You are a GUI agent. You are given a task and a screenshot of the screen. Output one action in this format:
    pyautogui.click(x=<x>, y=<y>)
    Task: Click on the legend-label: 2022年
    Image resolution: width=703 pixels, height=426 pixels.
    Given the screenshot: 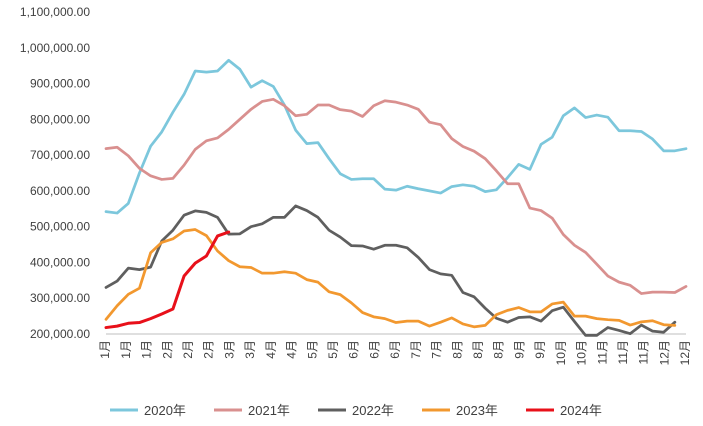 What is the action you would take?
    pyautogui.click(x=373, y=410)
    